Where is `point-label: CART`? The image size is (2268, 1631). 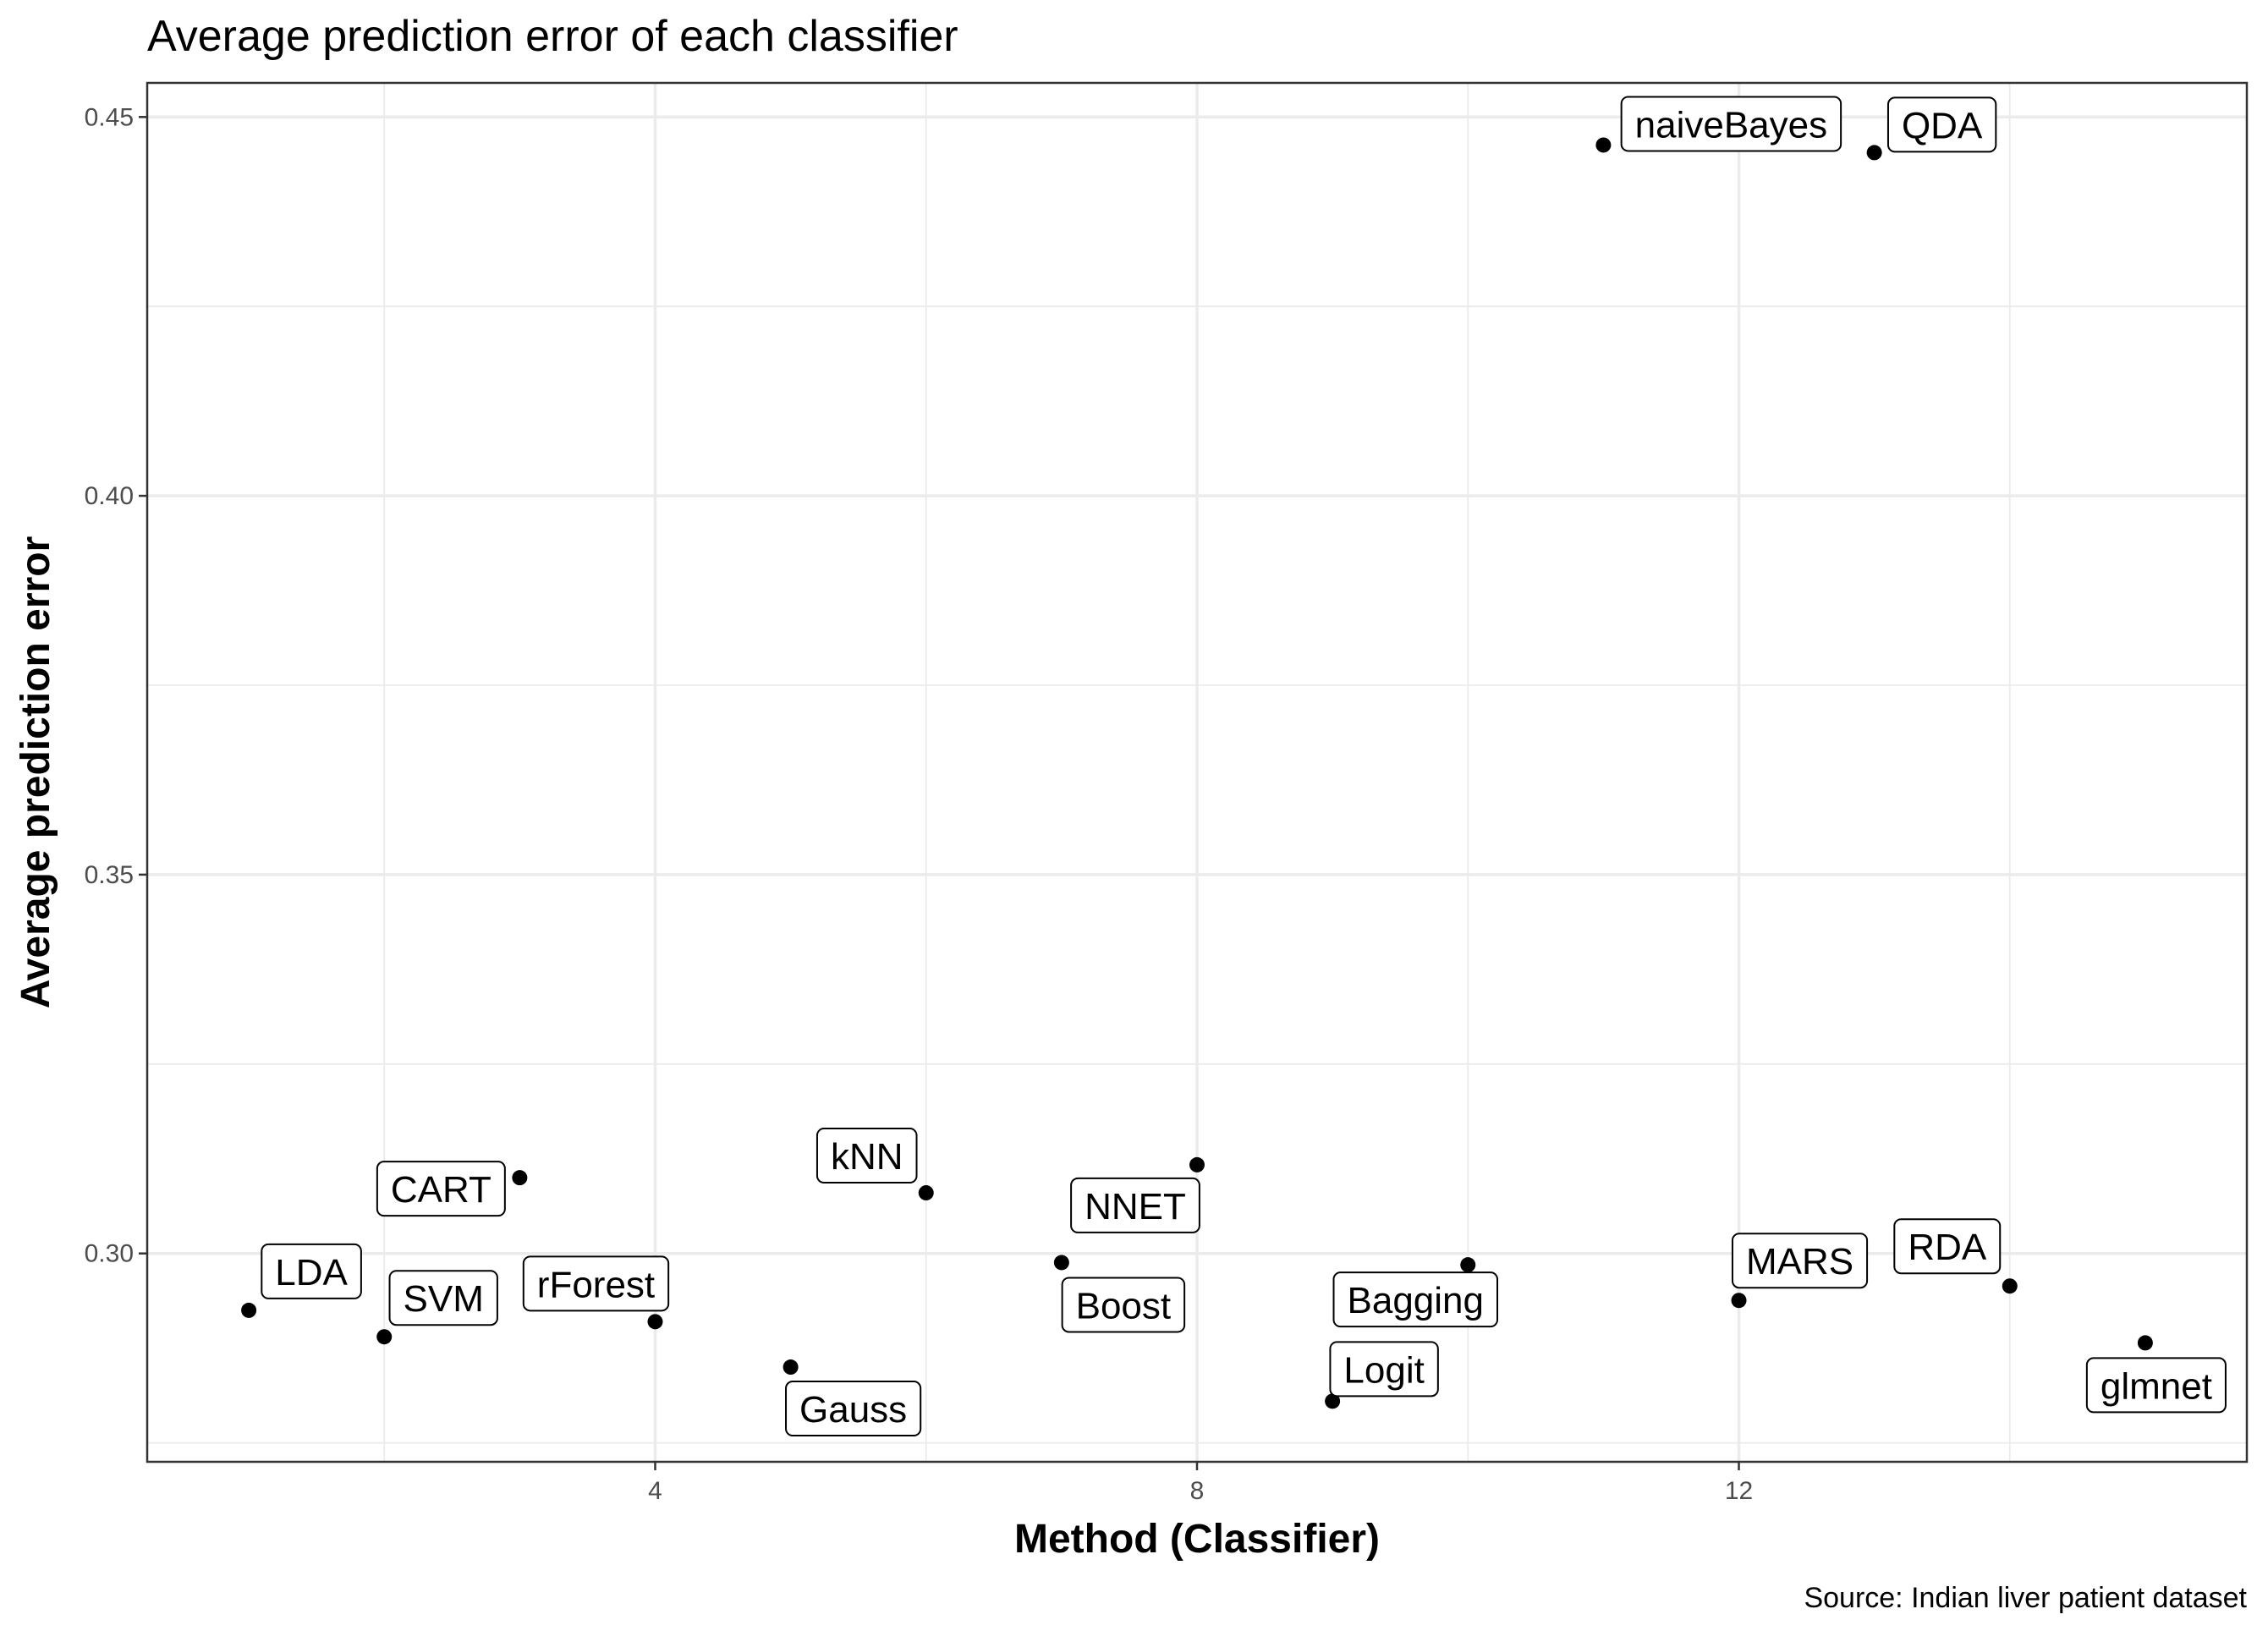 point-label: CART is located at coordinates (441, 1189).